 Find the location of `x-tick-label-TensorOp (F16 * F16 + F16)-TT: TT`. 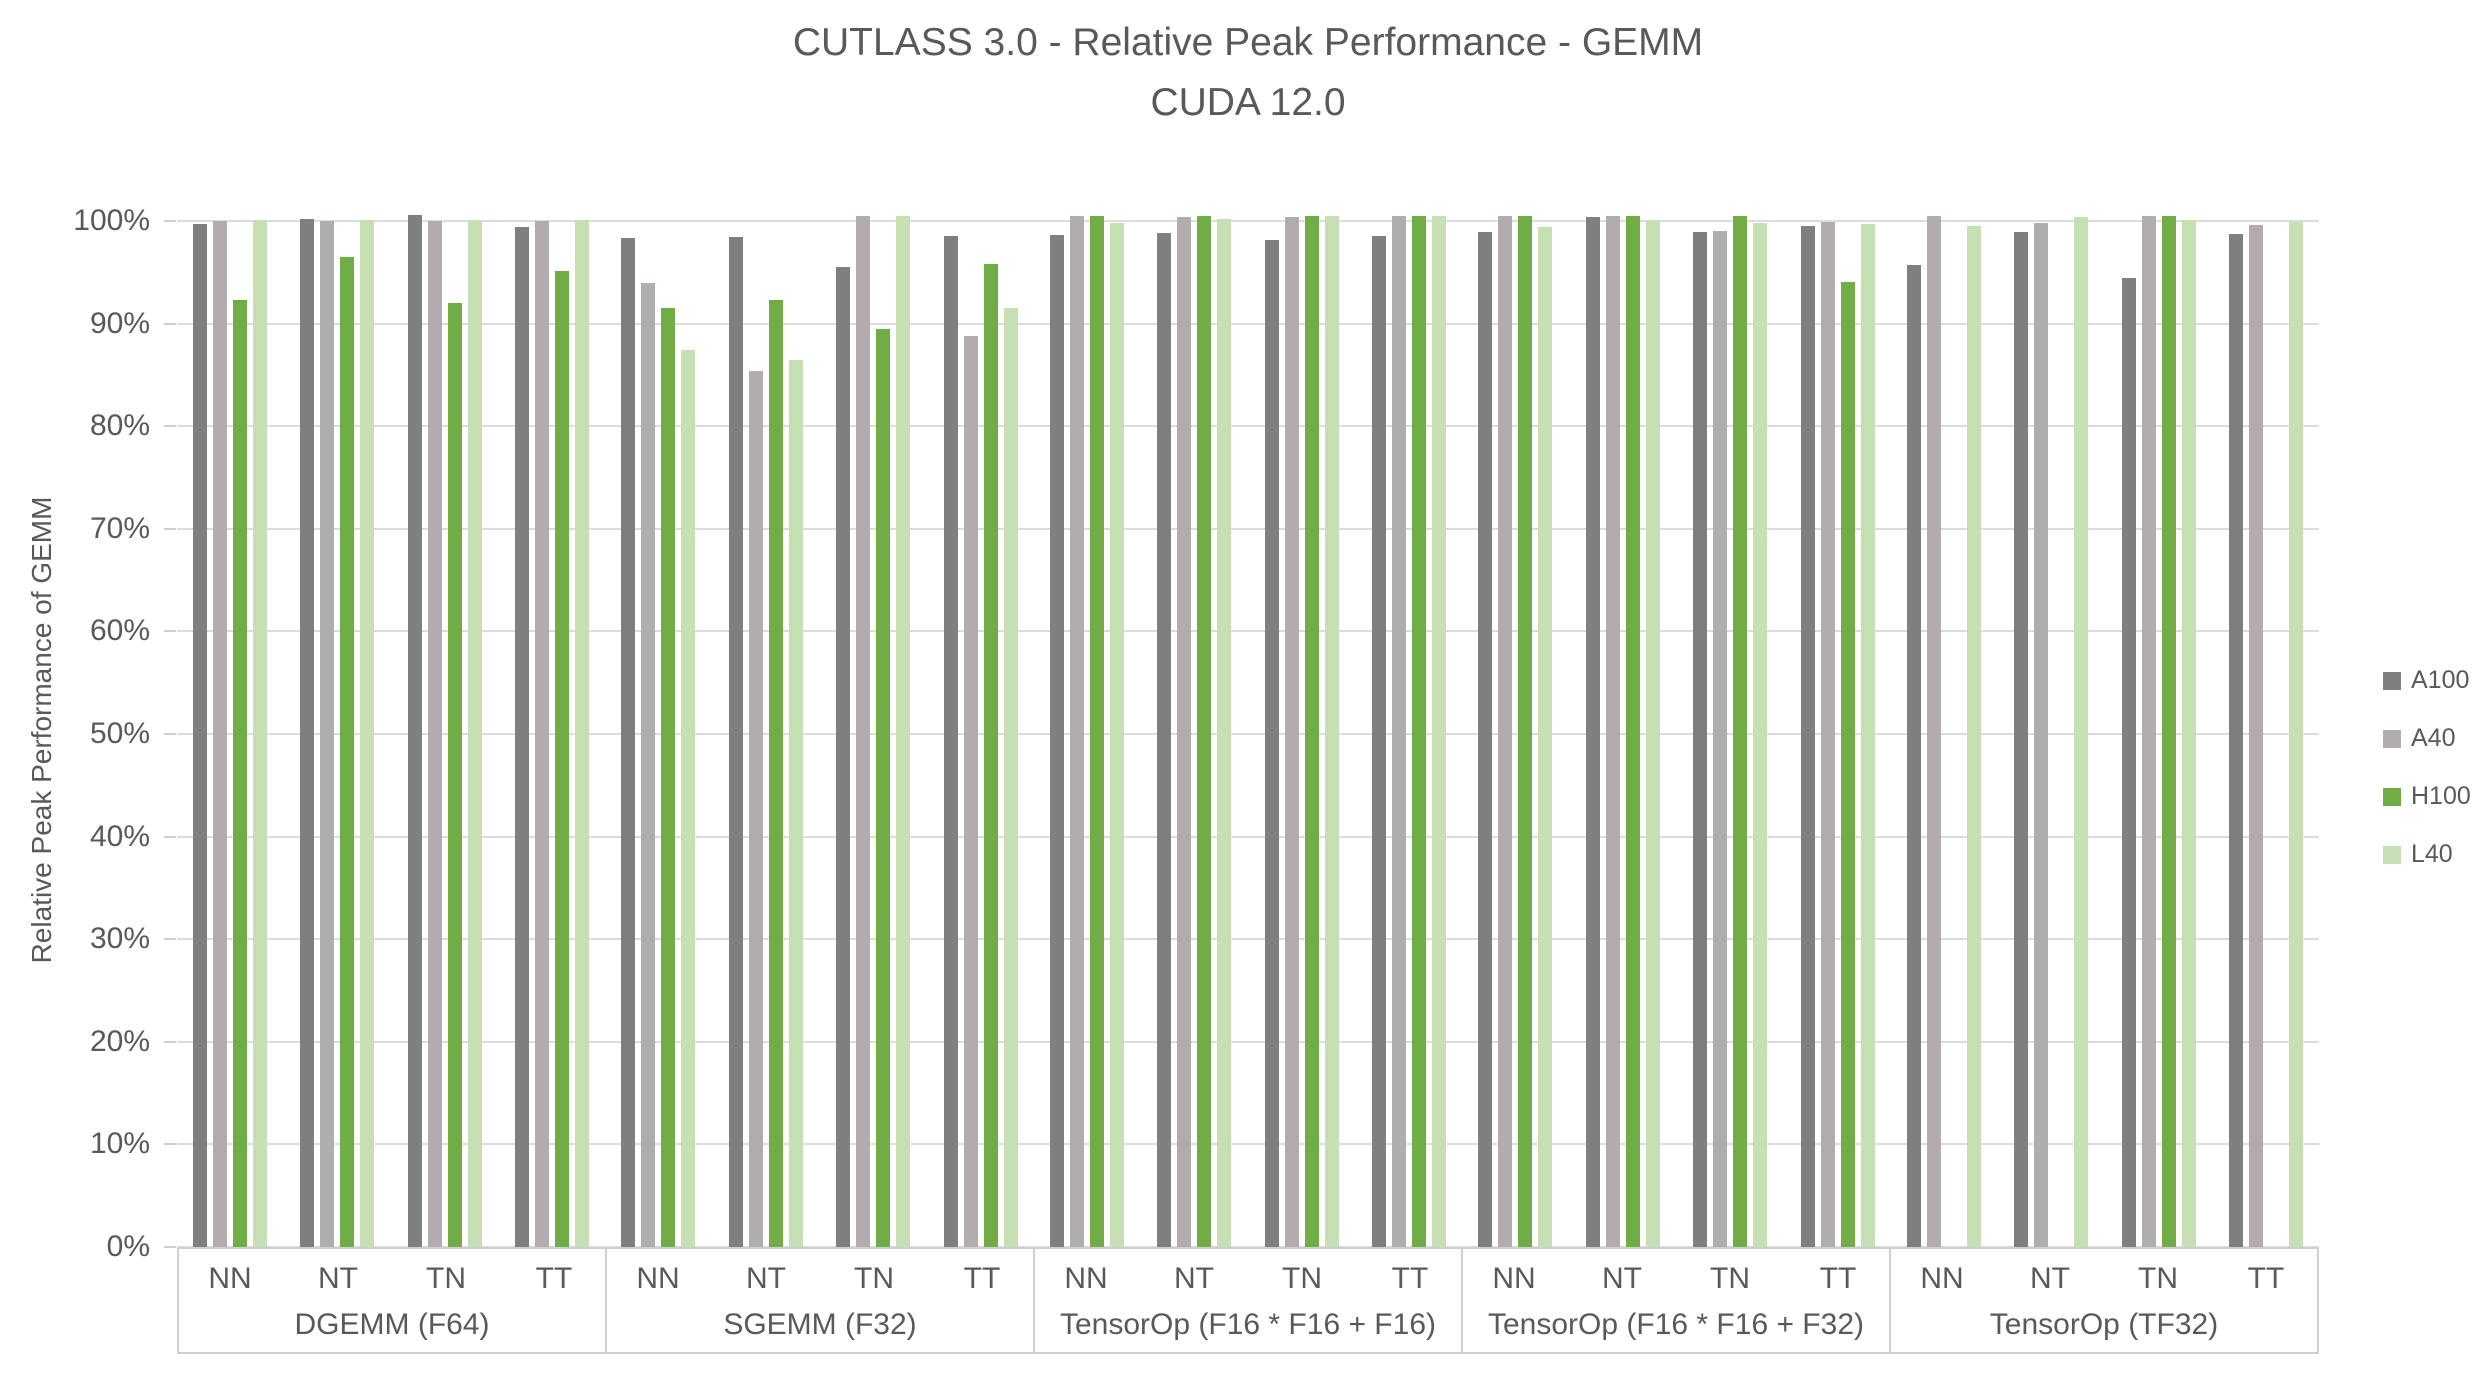

x-tick-label-TensorOp (F16 * F16 + F16)-TT: TT is located at coordinates (1410, 1278).